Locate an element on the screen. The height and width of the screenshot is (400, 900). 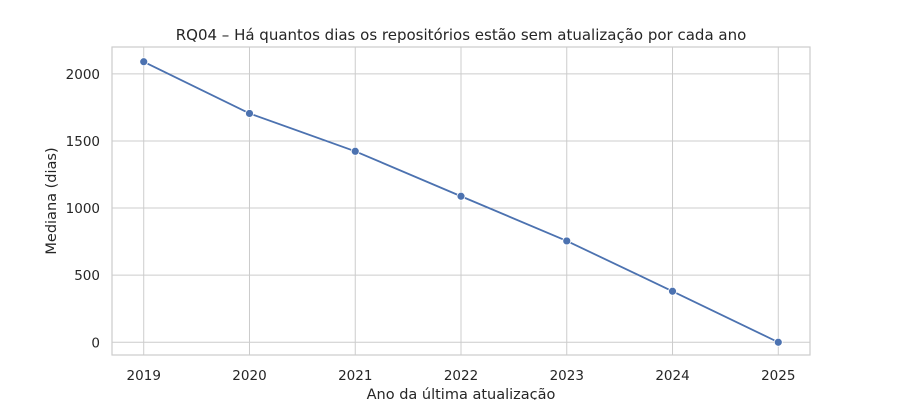
x-tick-label: 2022 is located at coordinates (461, 376).